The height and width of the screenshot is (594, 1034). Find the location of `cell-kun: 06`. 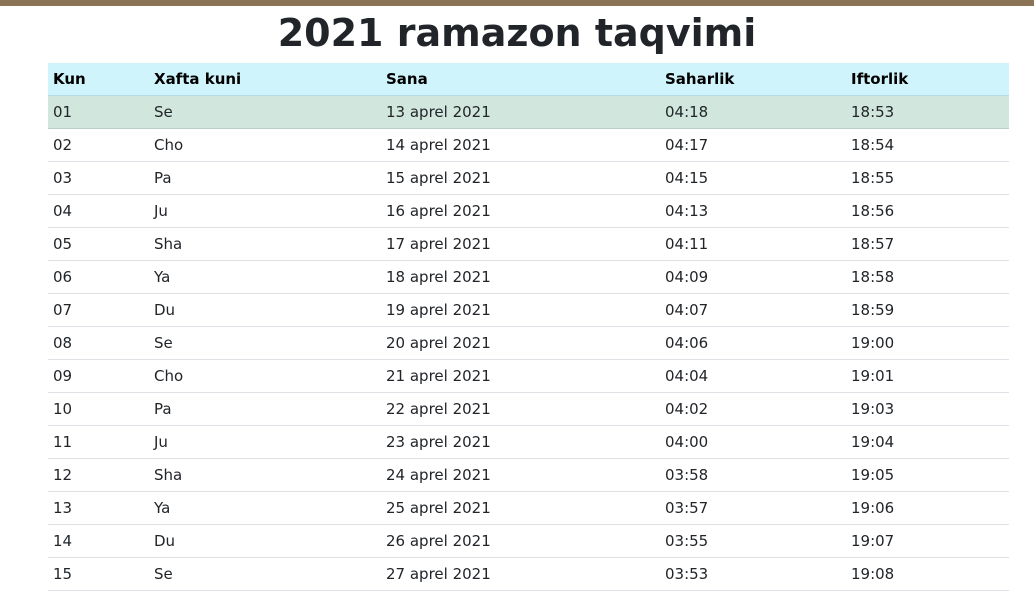

cell-kun: 06 is located at coordinates (98, 277).